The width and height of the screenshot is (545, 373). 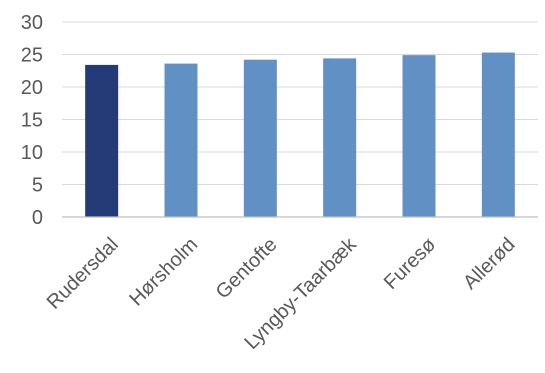 What do you see at coordinates (489, 264) in the screenshot?
I see `x-category-label: Allerød` at bounding box center [489, 264].